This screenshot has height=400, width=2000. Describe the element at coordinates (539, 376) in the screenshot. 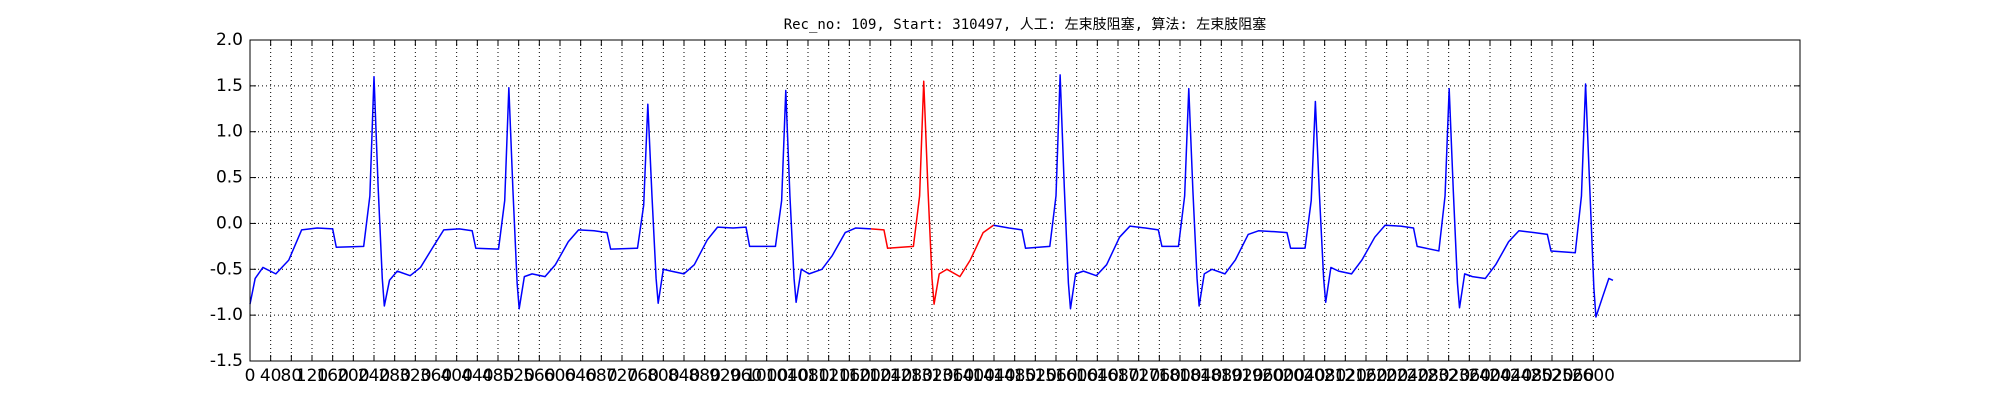

I see `x-tick-label: 560` at that location.